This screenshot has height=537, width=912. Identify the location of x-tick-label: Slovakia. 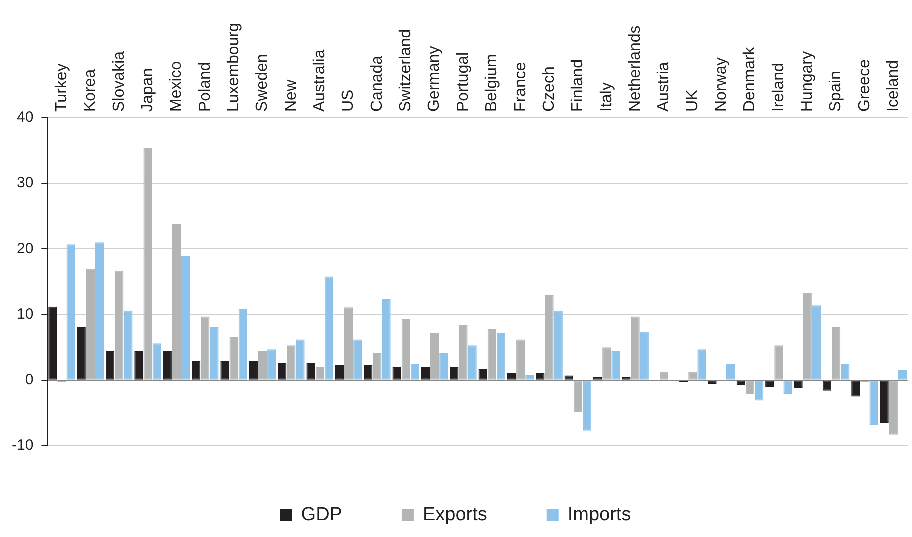
(119, 81).